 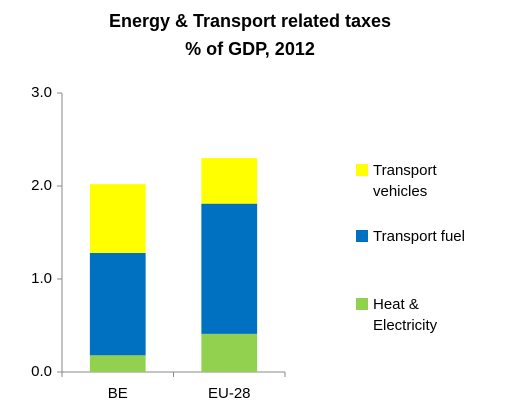 What do you see at coordinates (405, 181) in the screenshot?
I see `legend-label: Transport vehicles` at bounding box center [405, 181].